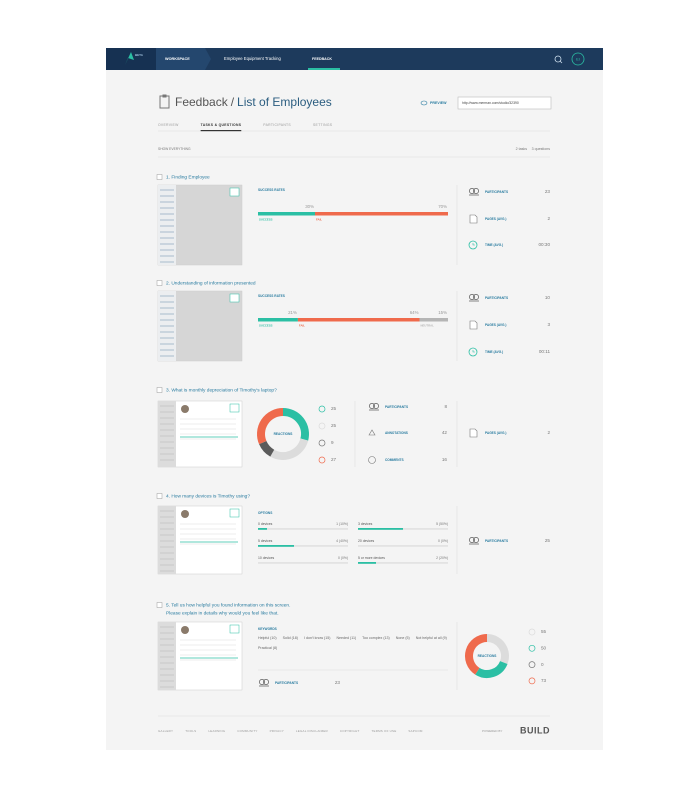 This screenshot has height=800, width=700. I want to click on success-percent: 64%, so click(414, 312).